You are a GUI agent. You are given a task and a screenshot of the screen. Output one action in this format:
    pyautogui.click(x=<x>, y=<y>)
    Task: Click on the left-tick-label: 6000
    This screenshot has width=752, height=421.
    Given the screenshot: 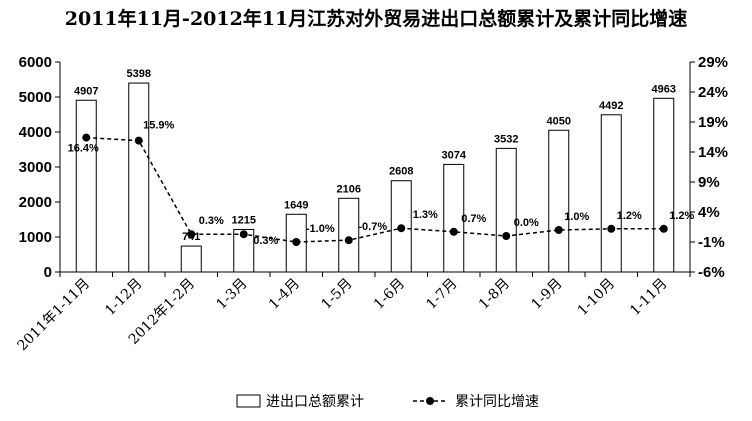 What is the action you would take?
    pyautogui.click(x=35, y=62)
    